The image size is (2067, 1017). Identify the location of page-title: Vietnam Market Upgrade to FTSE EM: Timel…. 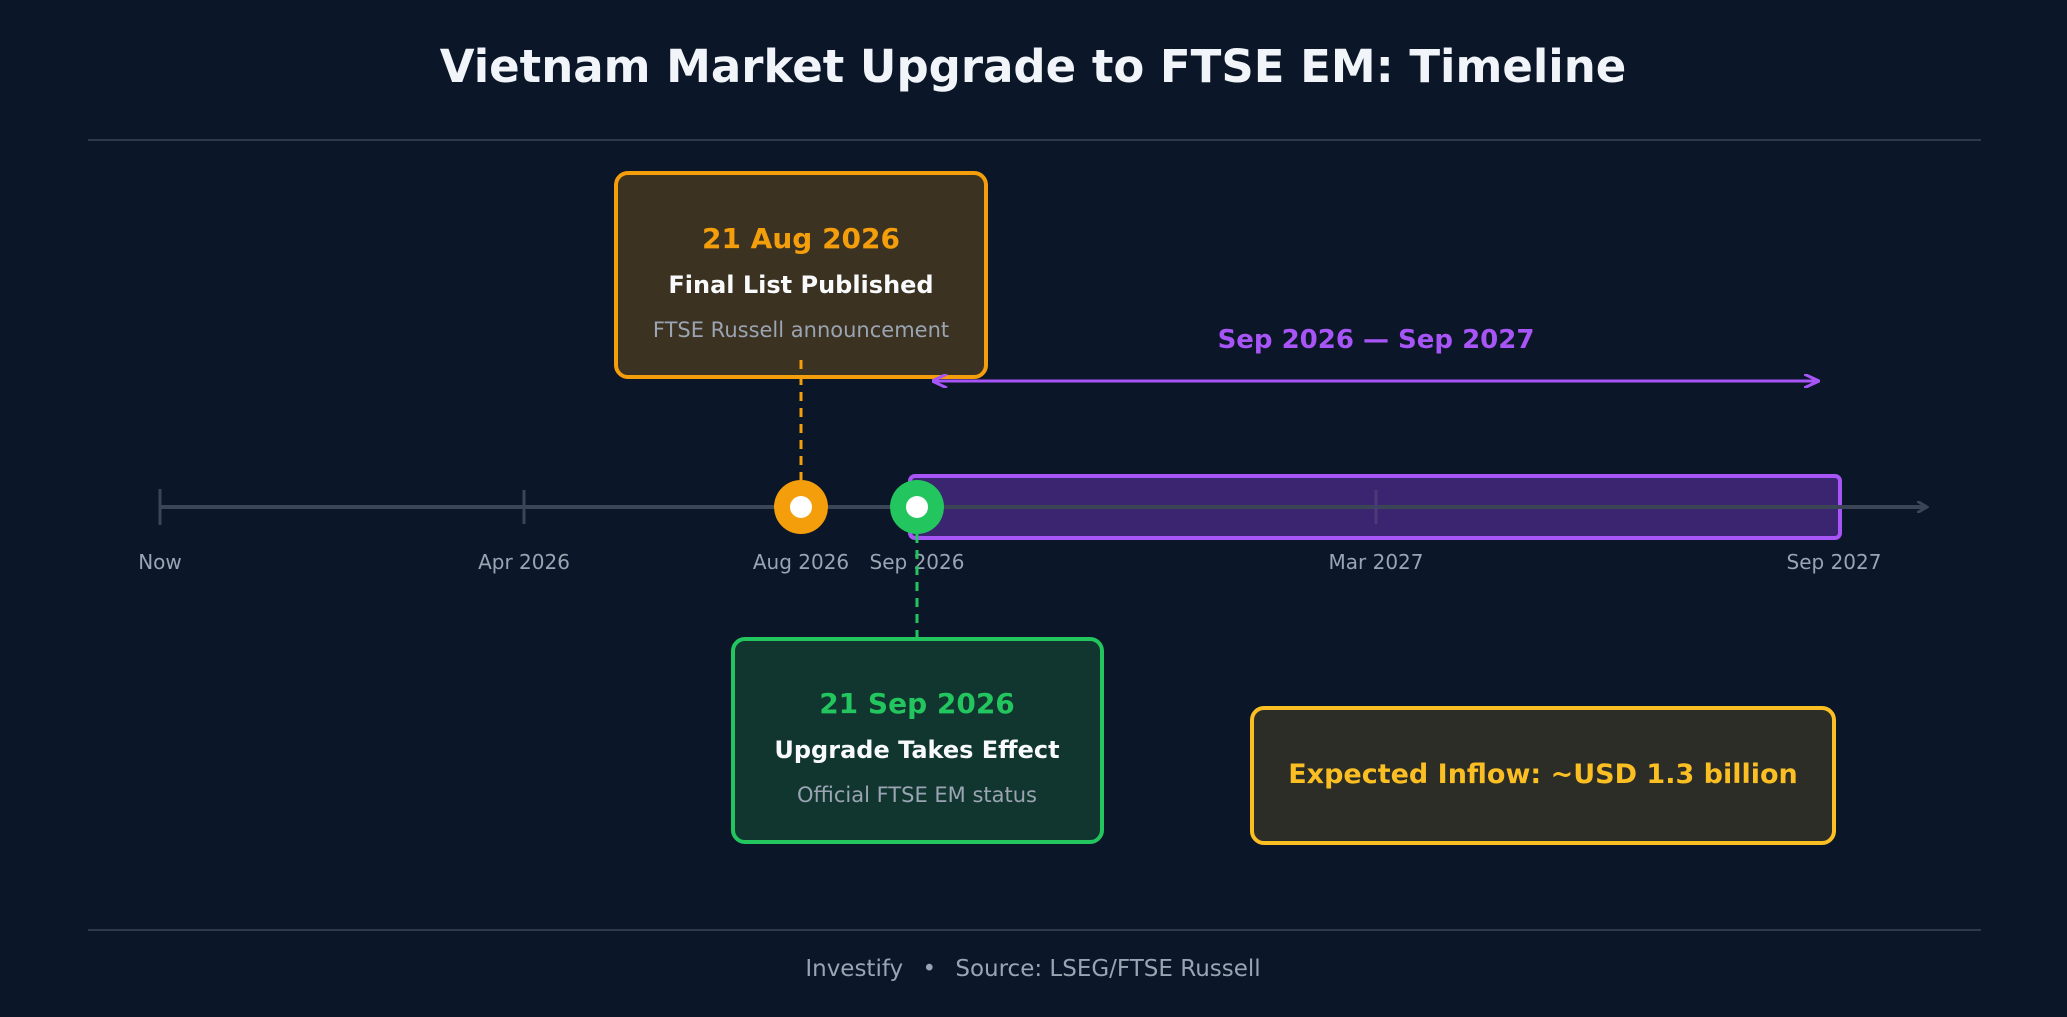
(1033, 66).